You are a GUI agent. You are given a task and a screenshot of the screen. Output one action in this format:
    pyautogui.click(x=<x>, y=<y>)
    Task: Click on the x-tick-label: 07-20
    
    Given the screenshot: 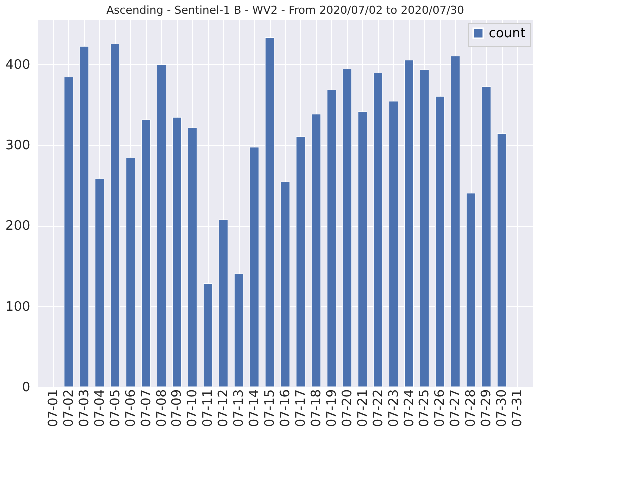 What is the action you would take?
    pyautogui.click(x=348, y=409)
    